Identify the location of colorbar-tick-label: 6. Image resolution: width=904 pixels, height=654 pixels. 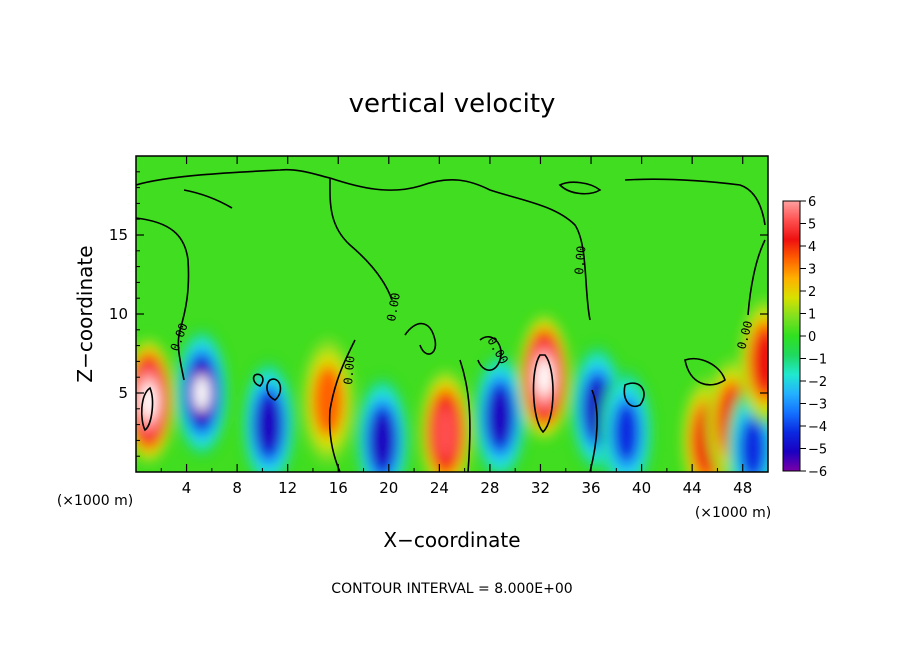
(812, 202).